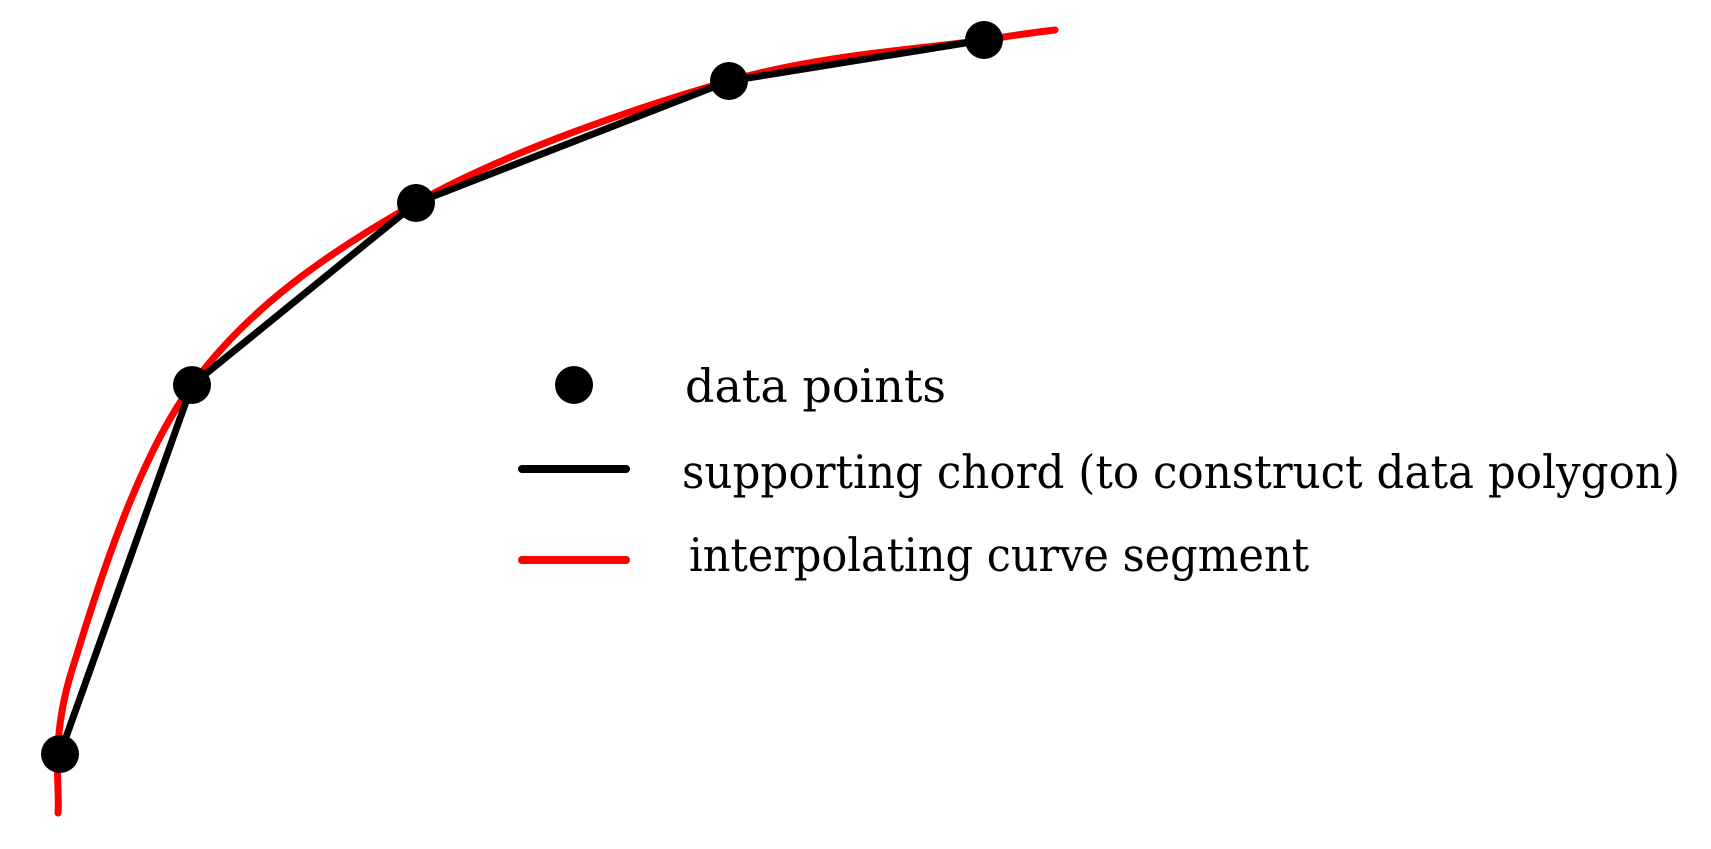  Describe the element at coordinates (999, 555) in the screenshot. I see `legend-curve-label: interpolating curve segment` at that location.